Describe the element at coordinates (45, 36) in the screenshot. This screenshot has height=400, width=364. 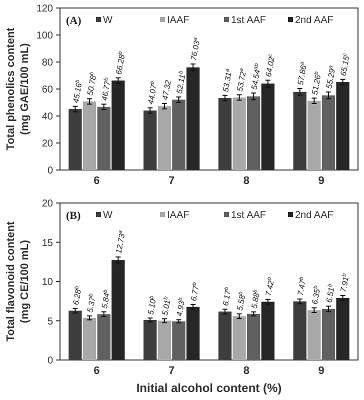
I see `y-tick-label: 100` at that location.